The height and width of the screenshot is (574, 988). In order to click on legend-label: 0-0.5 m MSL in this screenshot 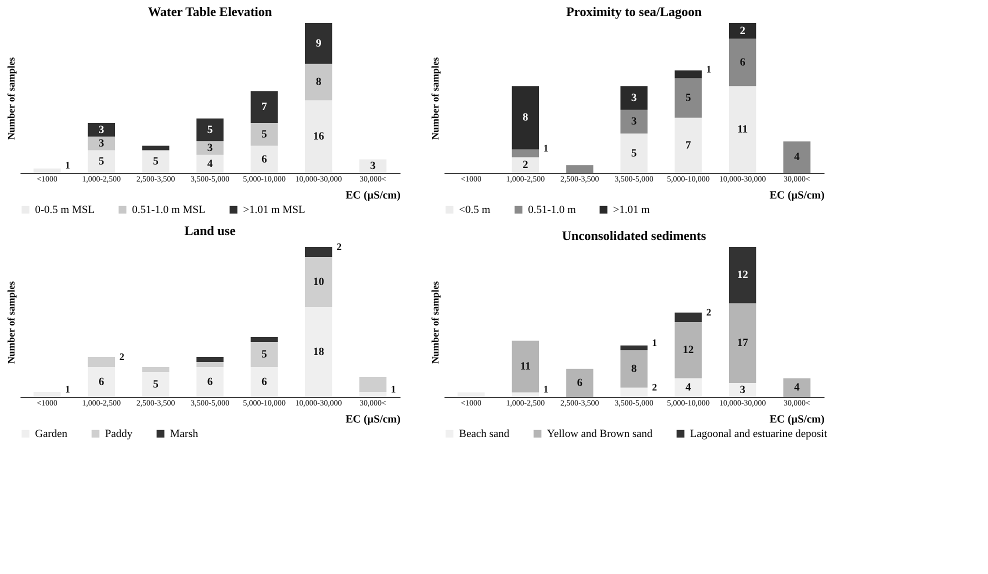, I will do `click(65, 210)`.